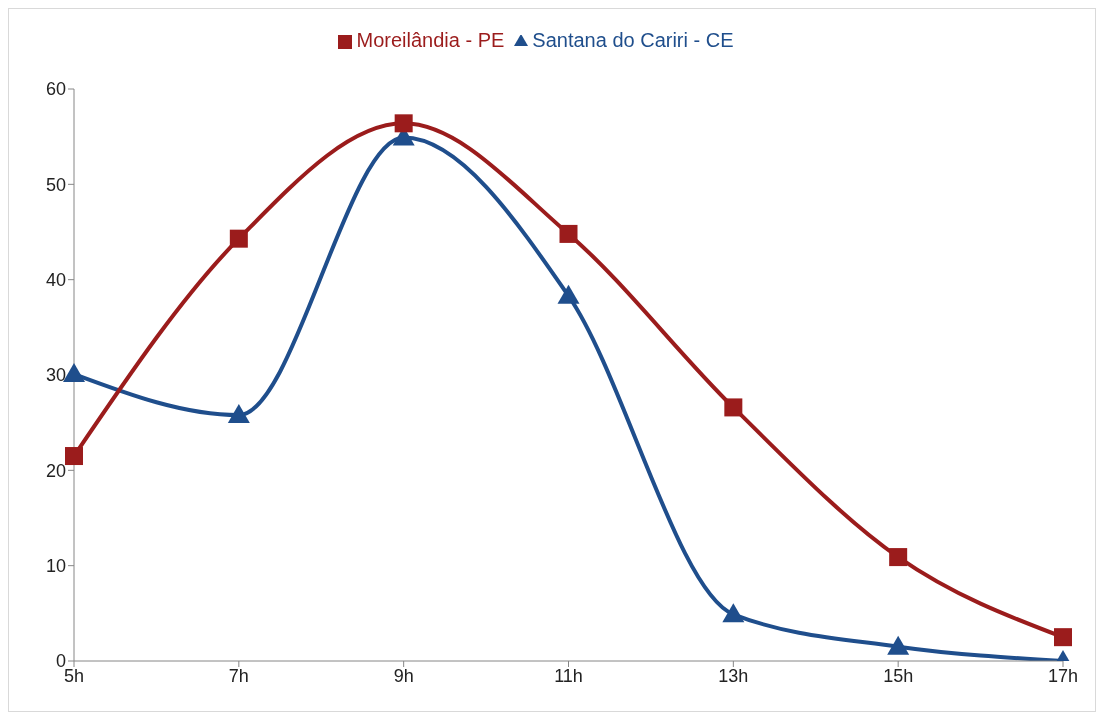  I want to click on x-tick-label: 17h, so click(1063, 675).